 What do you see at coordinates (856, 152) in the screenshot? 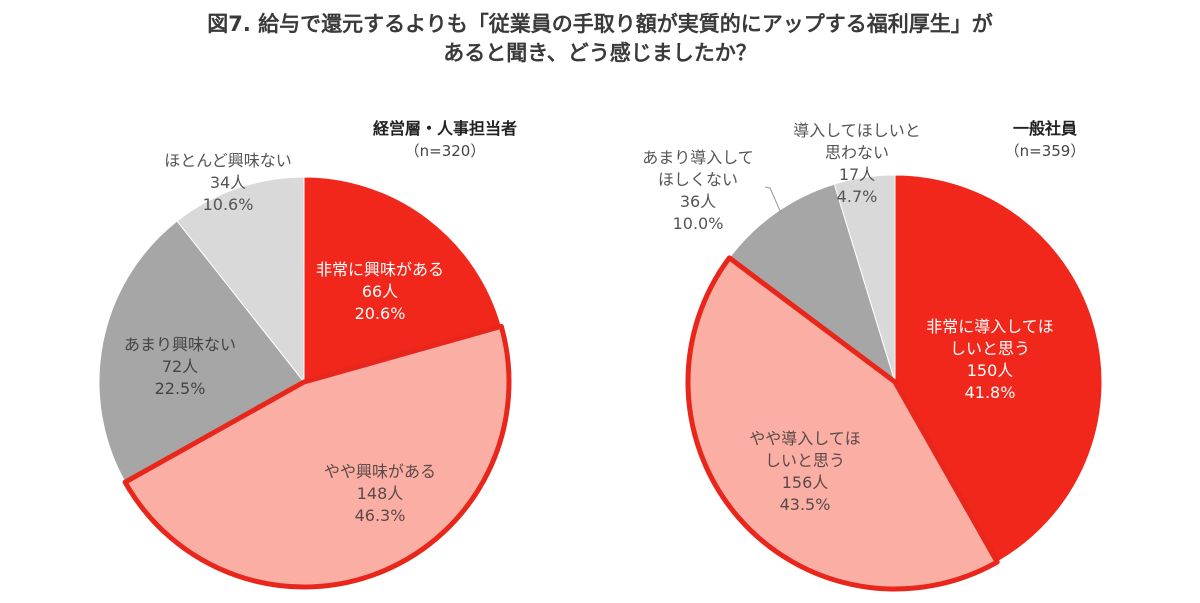
I see `slice-label-line2: 思わない` at bounding box center [856, 152].